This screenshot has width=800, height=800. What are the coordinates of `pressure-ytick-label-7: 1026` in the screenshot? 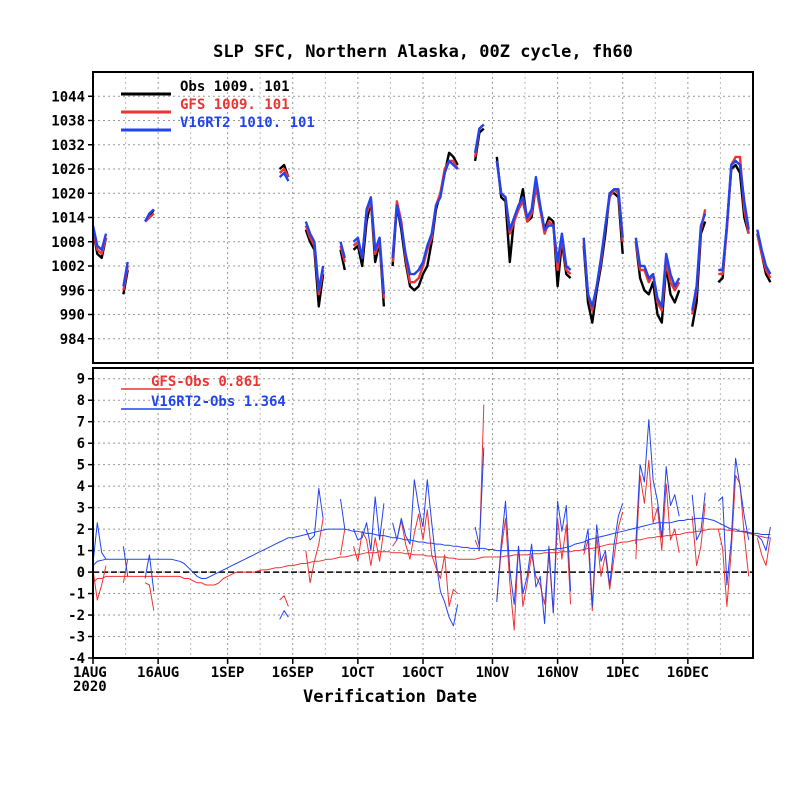 It's located at (68, 170).